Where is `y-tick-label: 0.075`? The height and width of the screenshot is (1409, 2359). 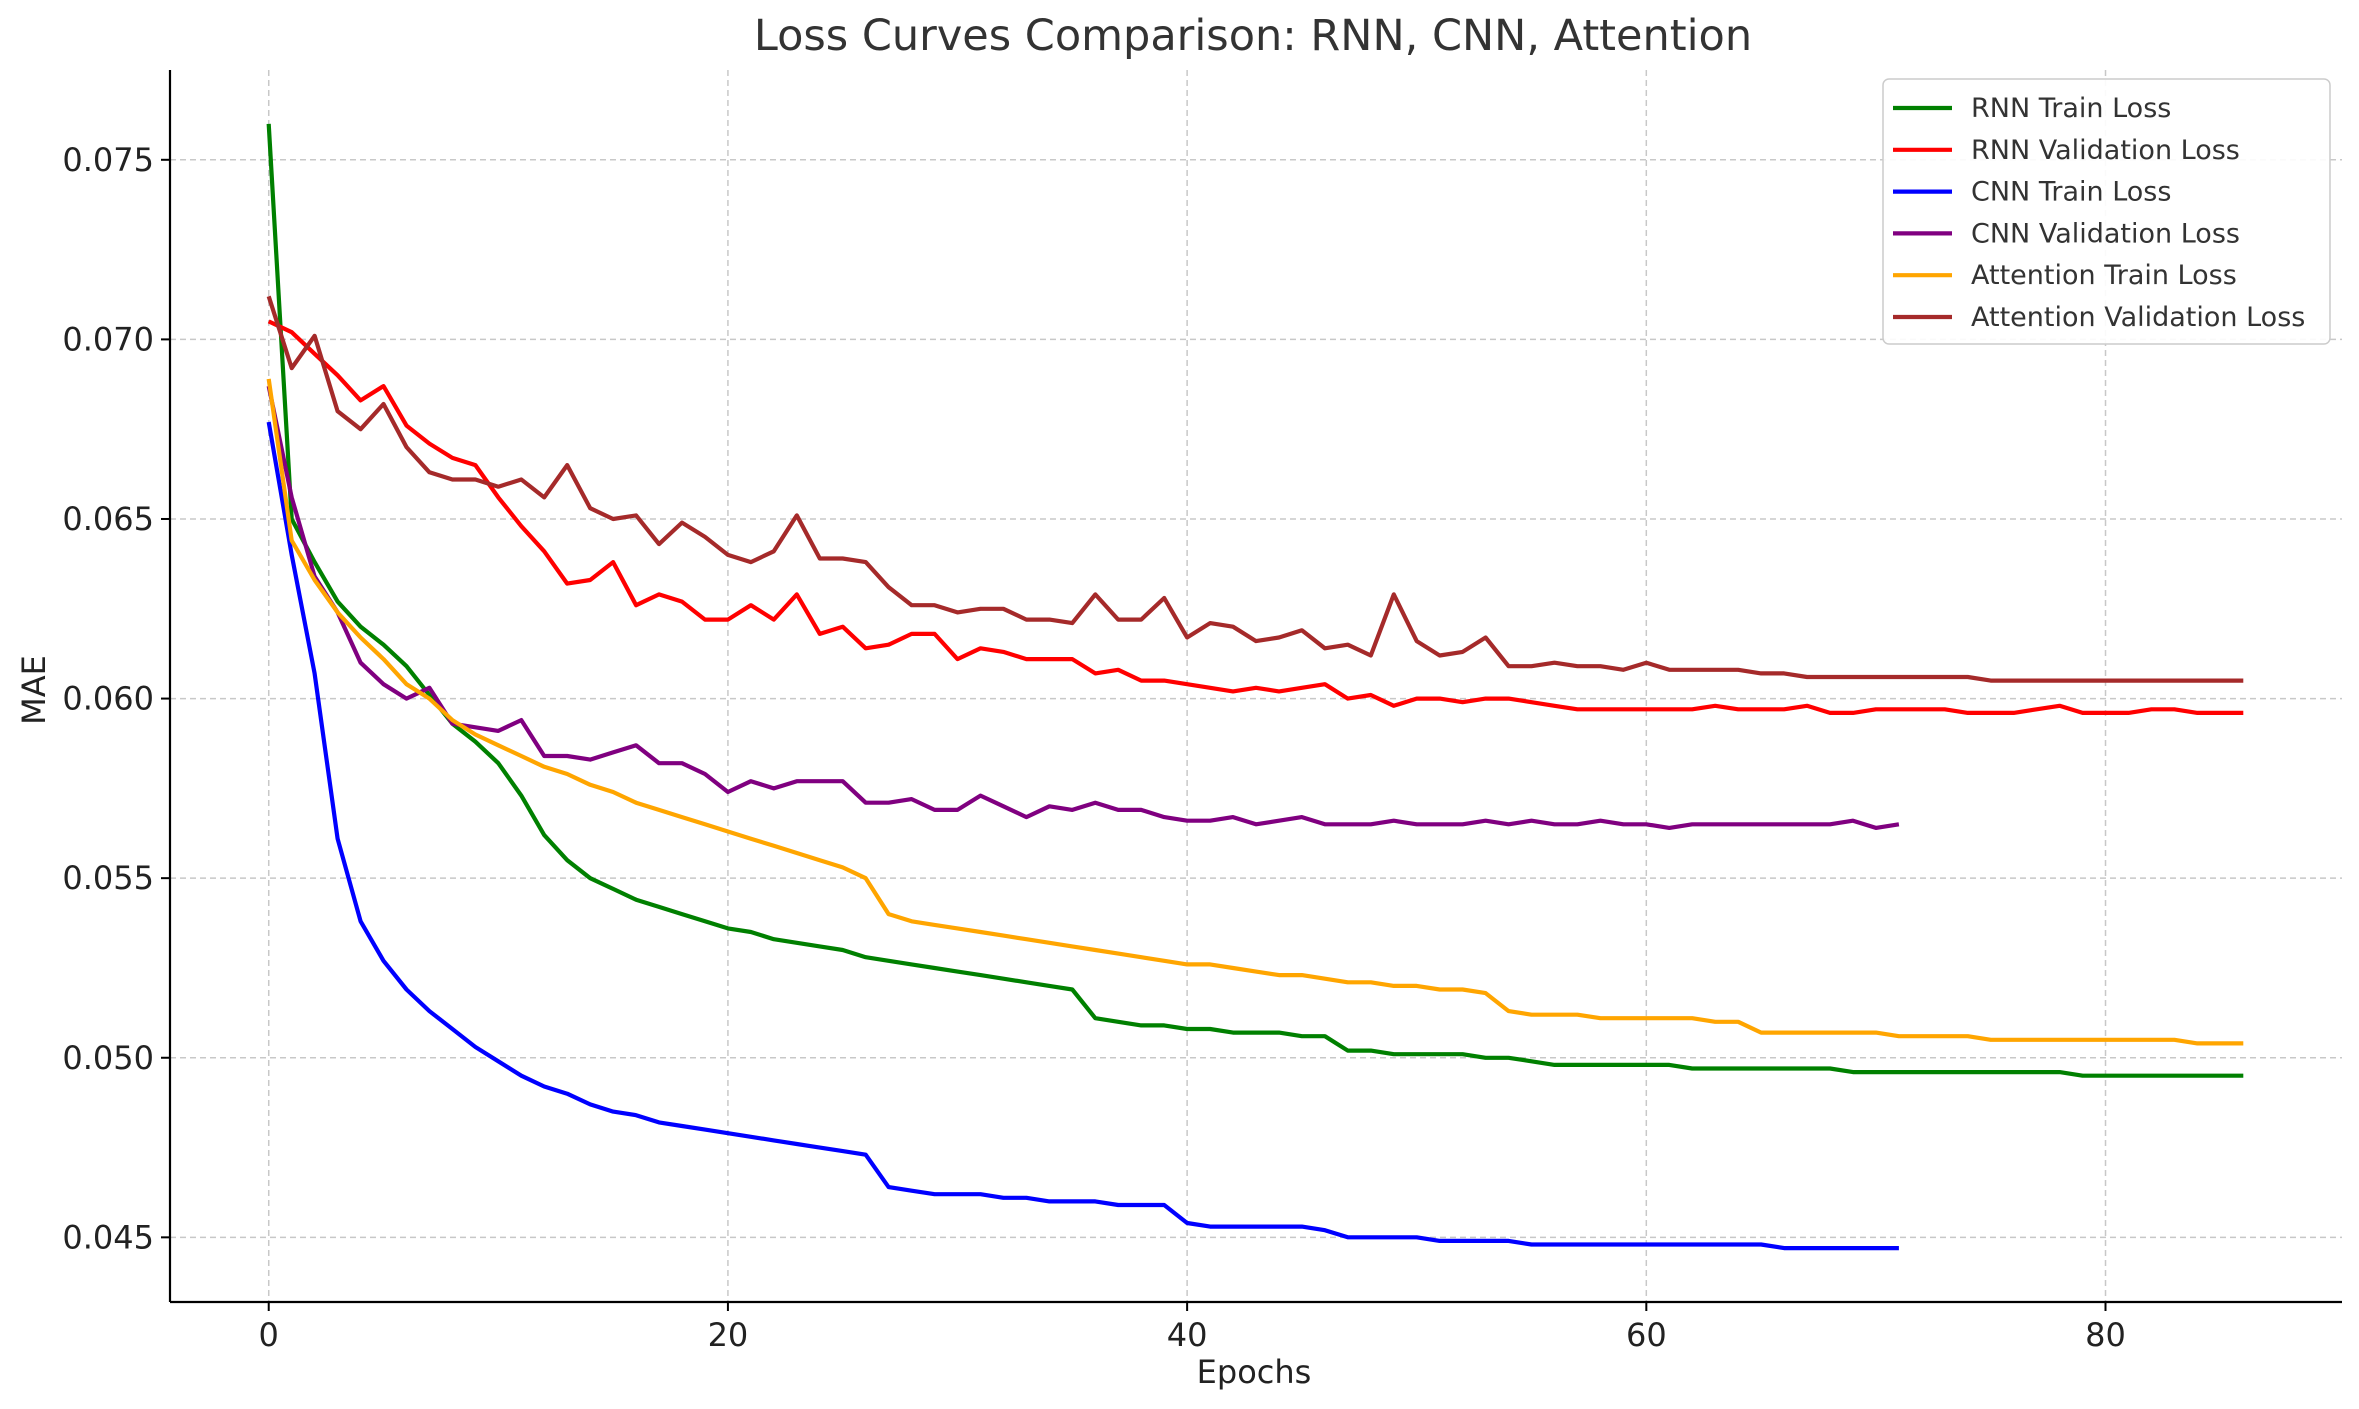
y-tick-label: 0.075 is located at coordinates (108, 160).